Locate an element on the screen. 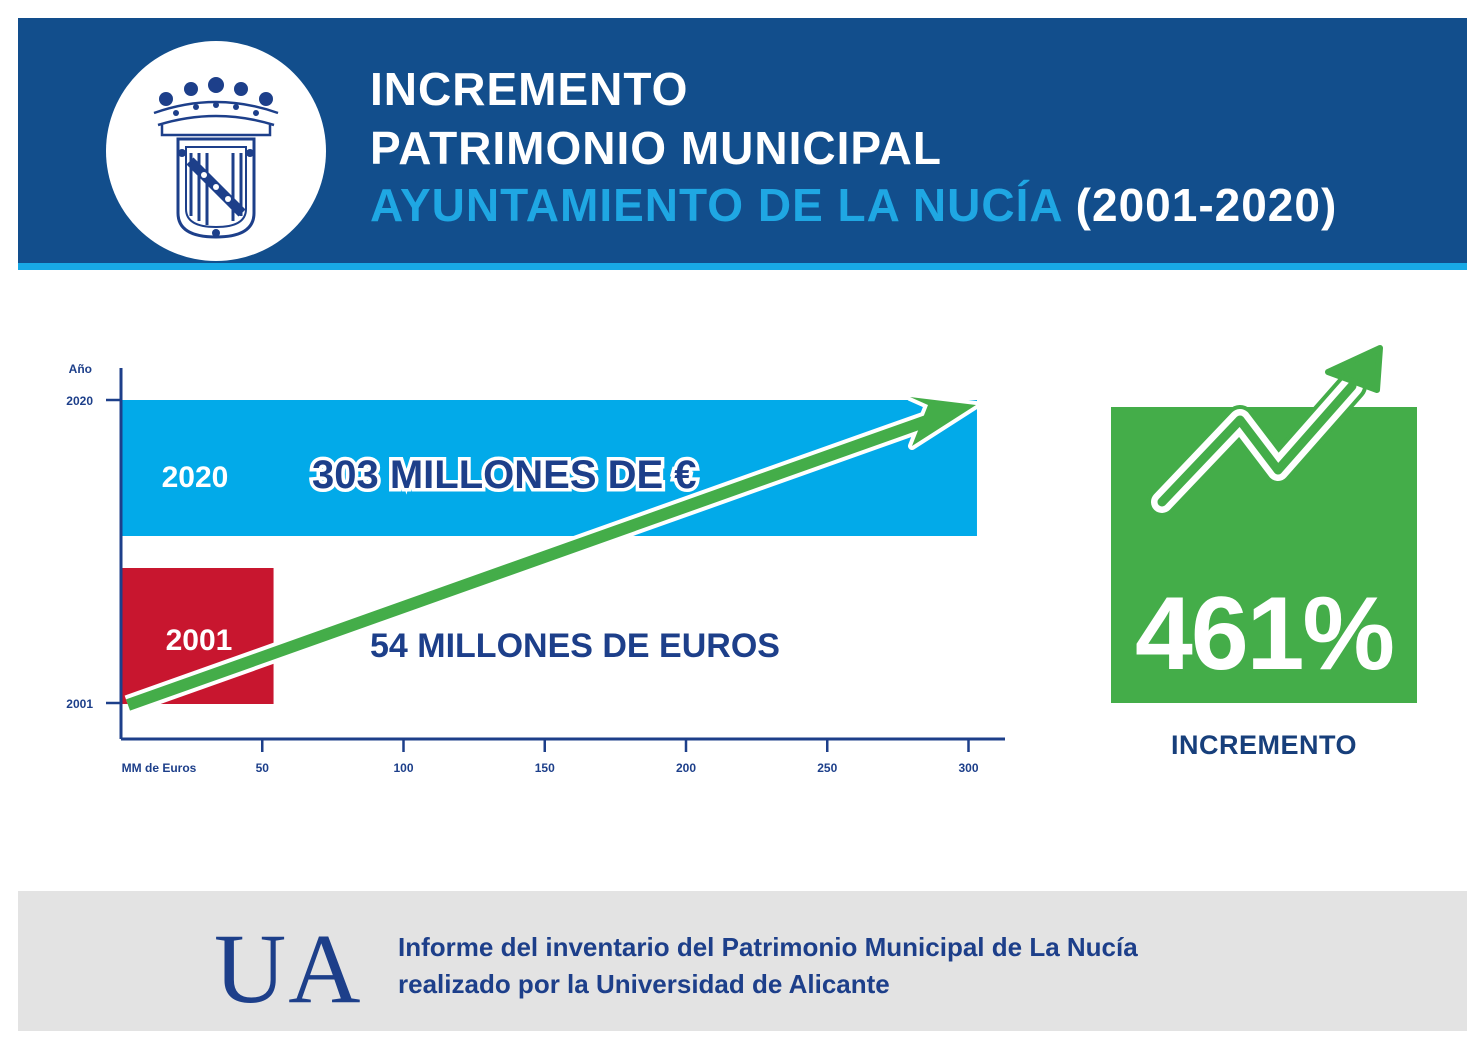 Image resolution: width=1484 pixels, height=1050 pixels. bar-2020 is located at coordinates (549, 468).